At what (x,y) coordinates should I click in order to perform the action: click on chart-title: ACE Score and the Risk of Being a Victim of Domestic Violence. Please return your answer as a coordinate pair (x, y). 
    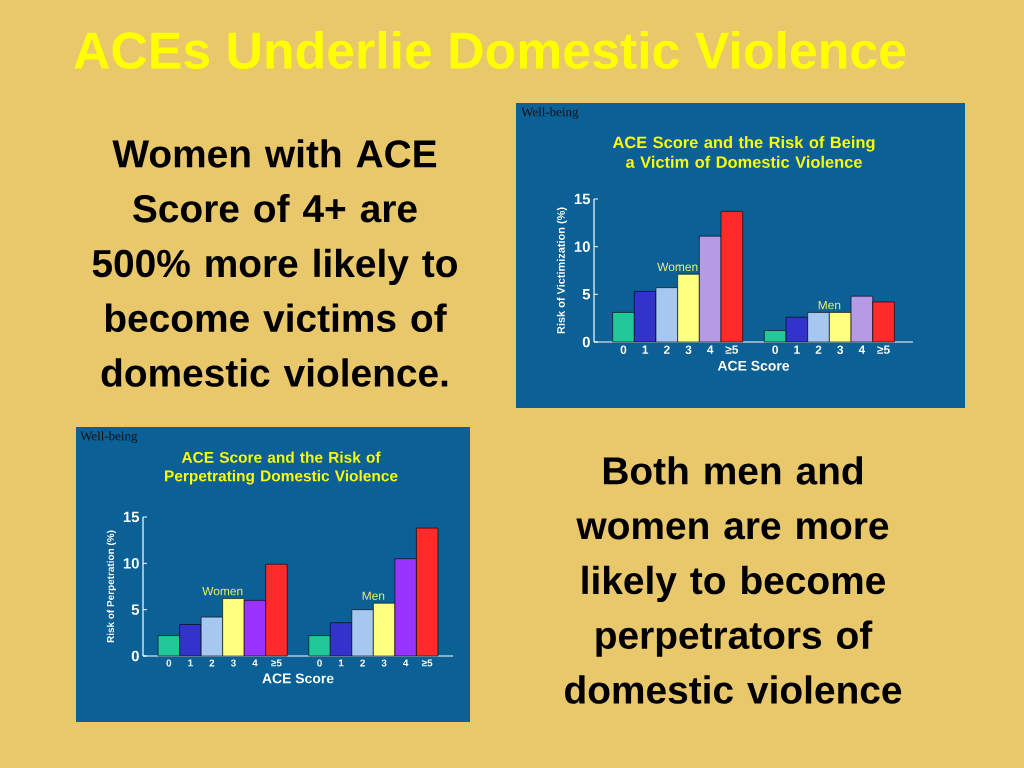
    Looking at the image, I should click on (743, 152).